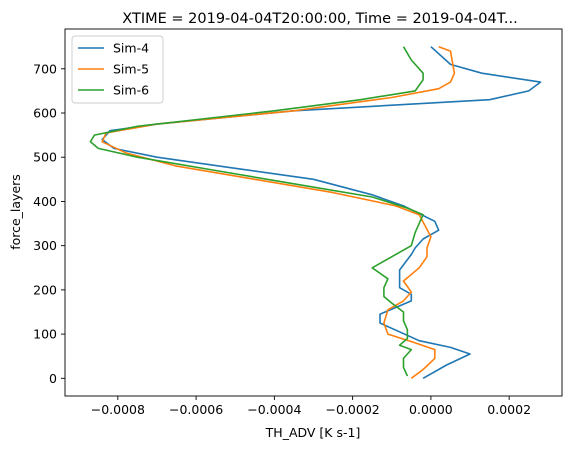 The image size is (572, 453). Describe the element at coordinates (431, 409) in the screenshot. I see `x-tick-label: 0.0000` at that location.